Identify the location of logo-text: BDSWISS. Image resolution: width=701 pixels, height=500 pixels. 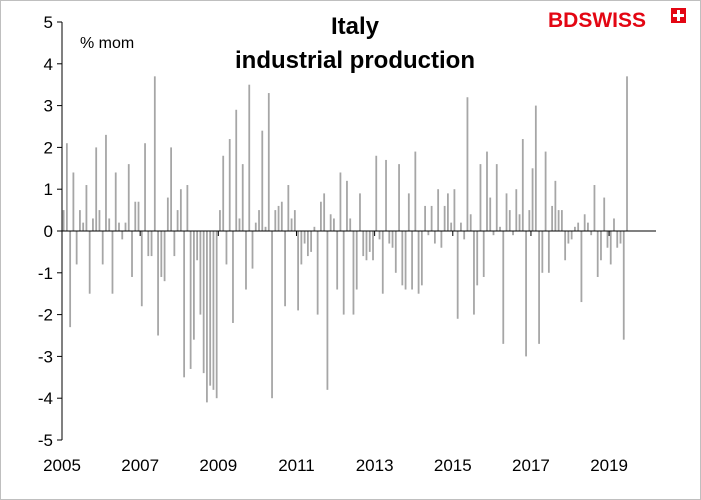
(597, 20).